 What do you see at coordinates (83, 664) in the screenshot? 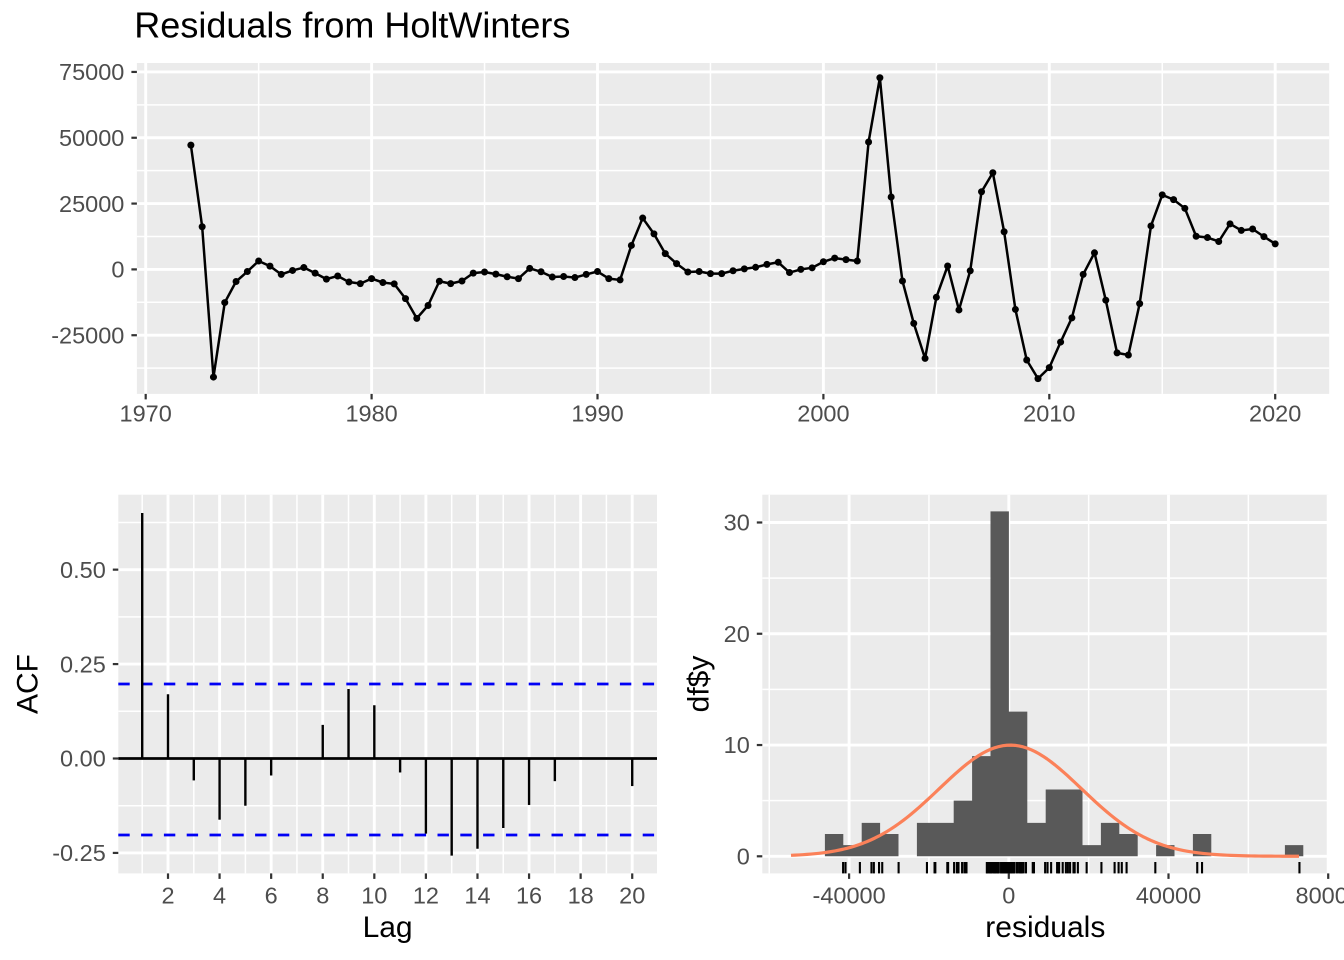
I see `svg-text: 0.25` at bounding box center [83, 664].